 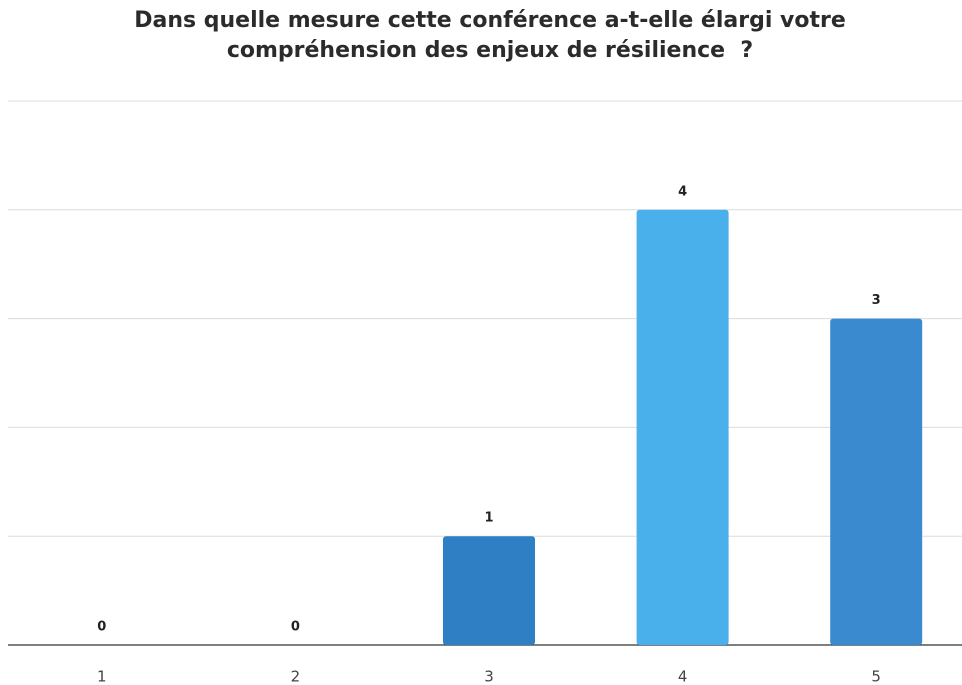 I want to click on x-tick-label: 1, so click(x=102, y=676).